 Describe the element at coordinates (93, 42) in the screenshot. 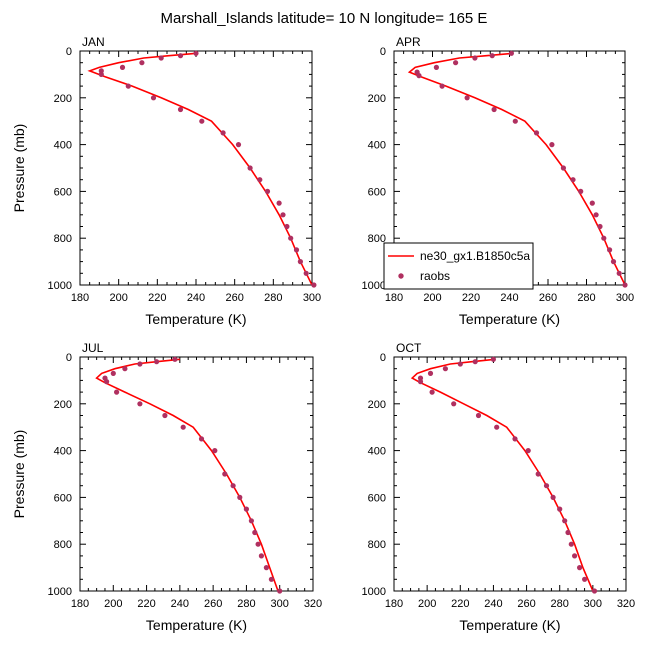

I see `panel-title: JAN` at that location.